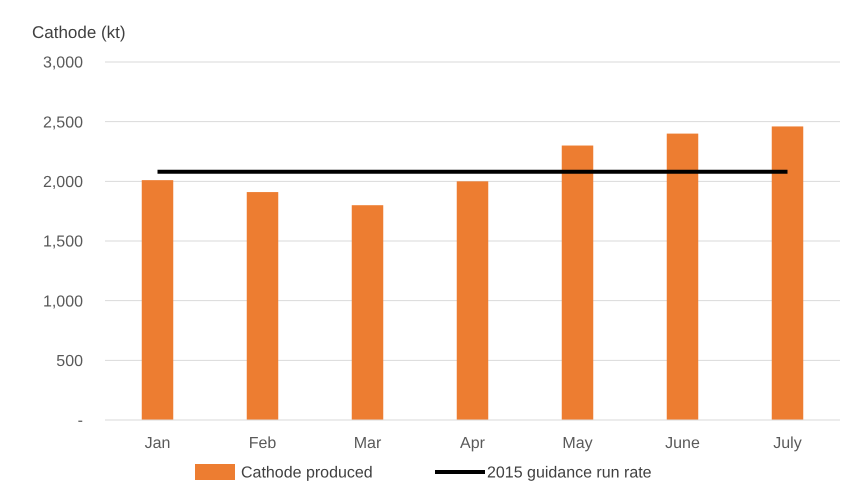 Image resolution: width=848 pixels, height=504 pixels. What do you see at coordinates (63, 63) in the screenshot?
I see `y-tick-label: 3,000` at bounding box center [63, 63].